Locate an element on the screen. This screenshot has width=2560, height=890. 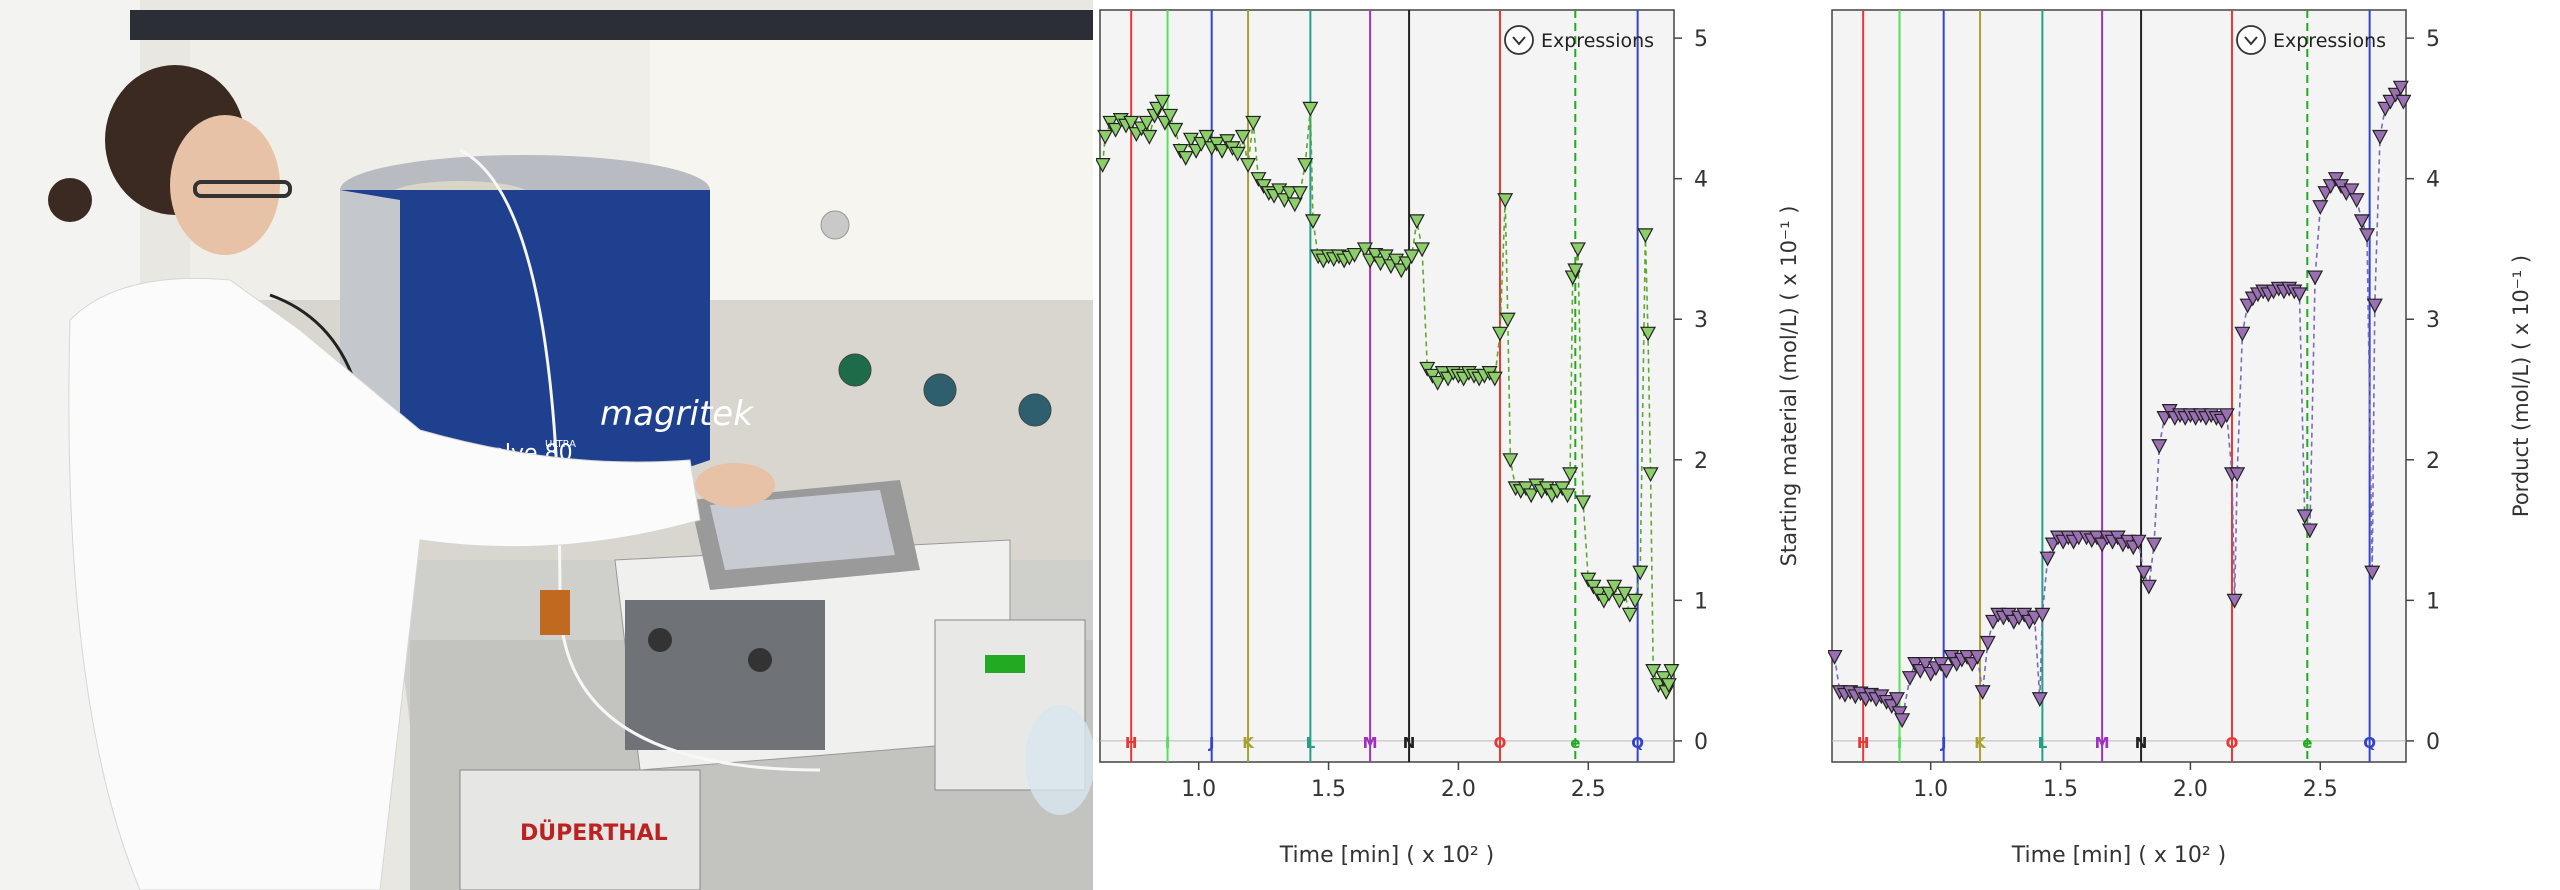
event-marker-label: M is located at coordinates (1370, 743).